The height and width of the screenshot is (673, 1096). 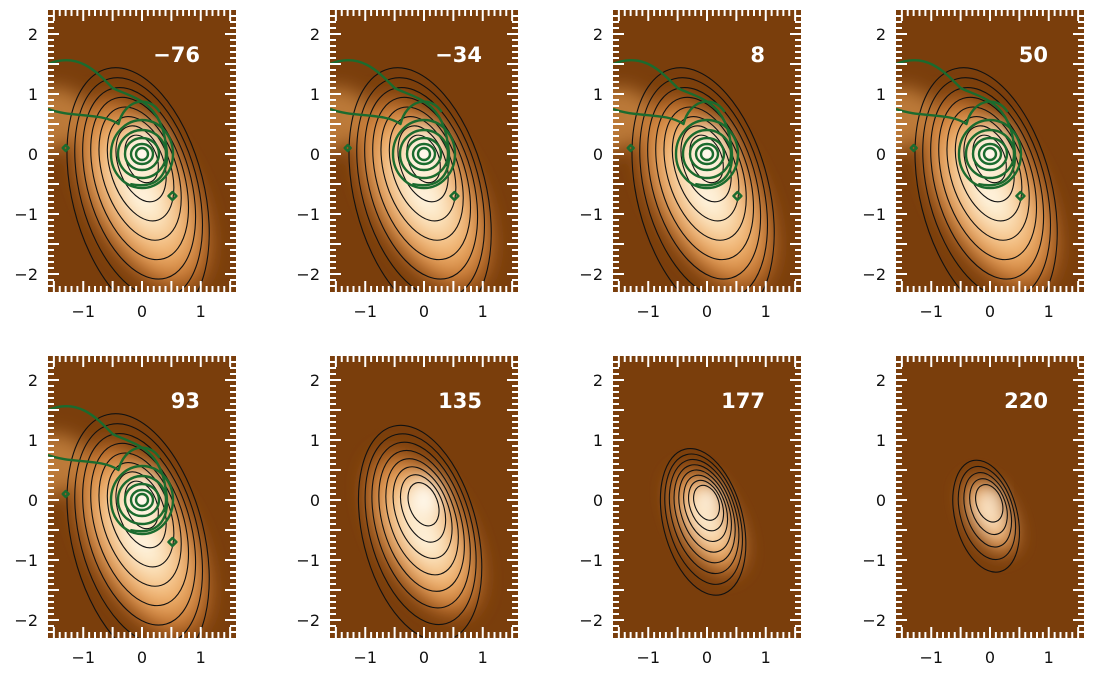 What do you see at coordinates (1026, 401) in the screenshot?
I see `panel-label: 220` at bounding box center [1026, 401].